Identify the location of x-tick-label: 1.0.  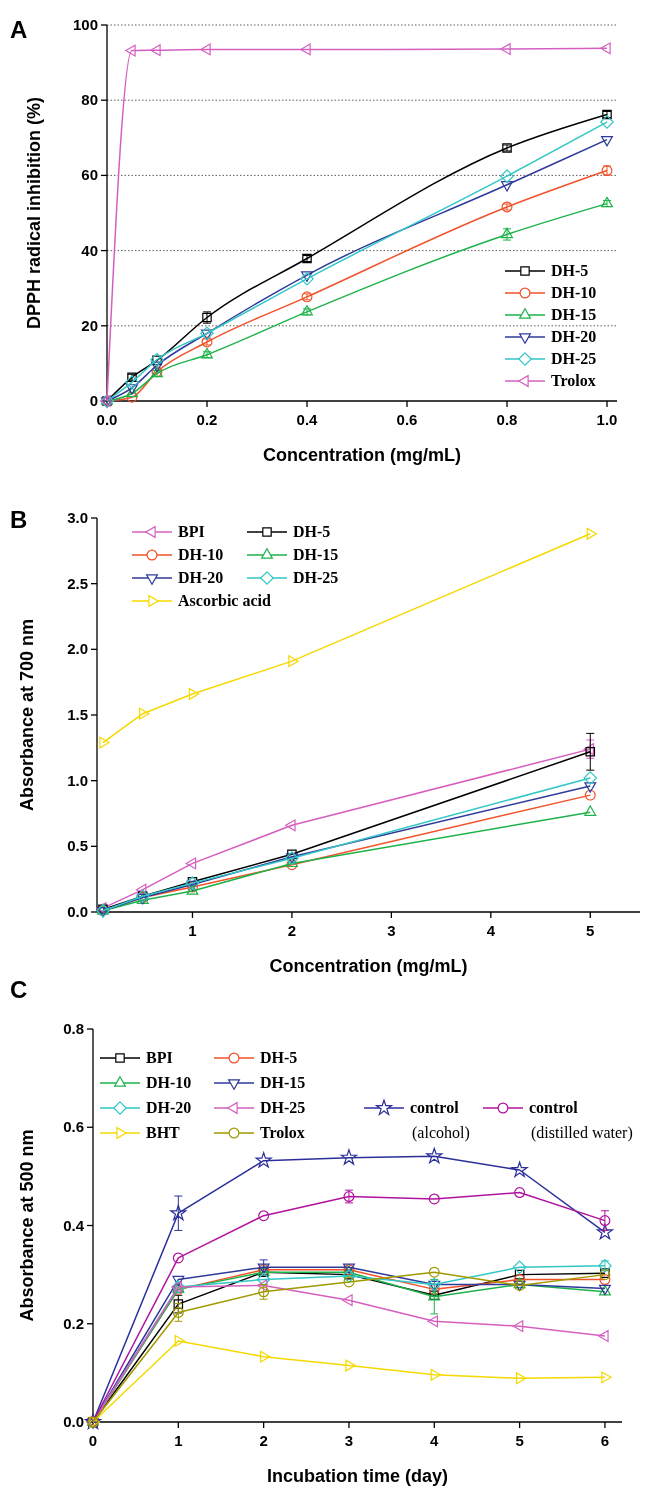
(607, 419).